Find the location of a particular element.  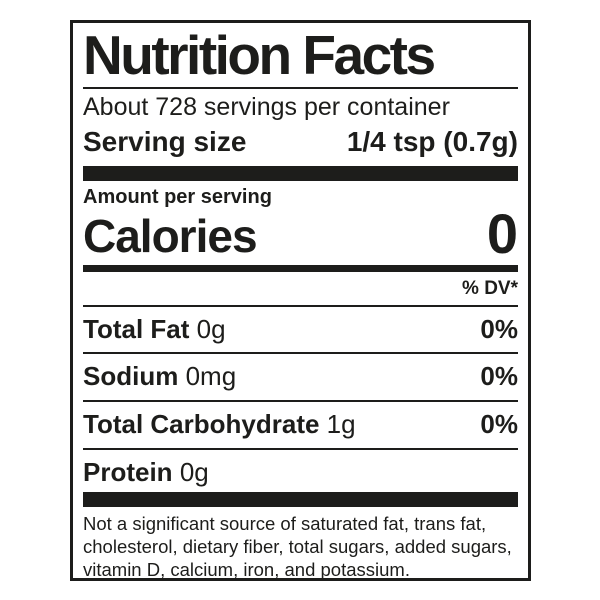

nutrient-name-amount: Total Carbohydrate 1g is located at coordinates (219, 424).